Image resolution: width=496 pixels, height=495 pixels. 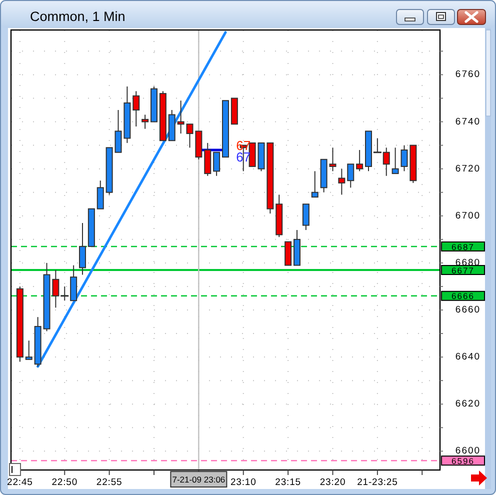 I want to click on x-tick-label: 22:45, so click(x=20, y=482).